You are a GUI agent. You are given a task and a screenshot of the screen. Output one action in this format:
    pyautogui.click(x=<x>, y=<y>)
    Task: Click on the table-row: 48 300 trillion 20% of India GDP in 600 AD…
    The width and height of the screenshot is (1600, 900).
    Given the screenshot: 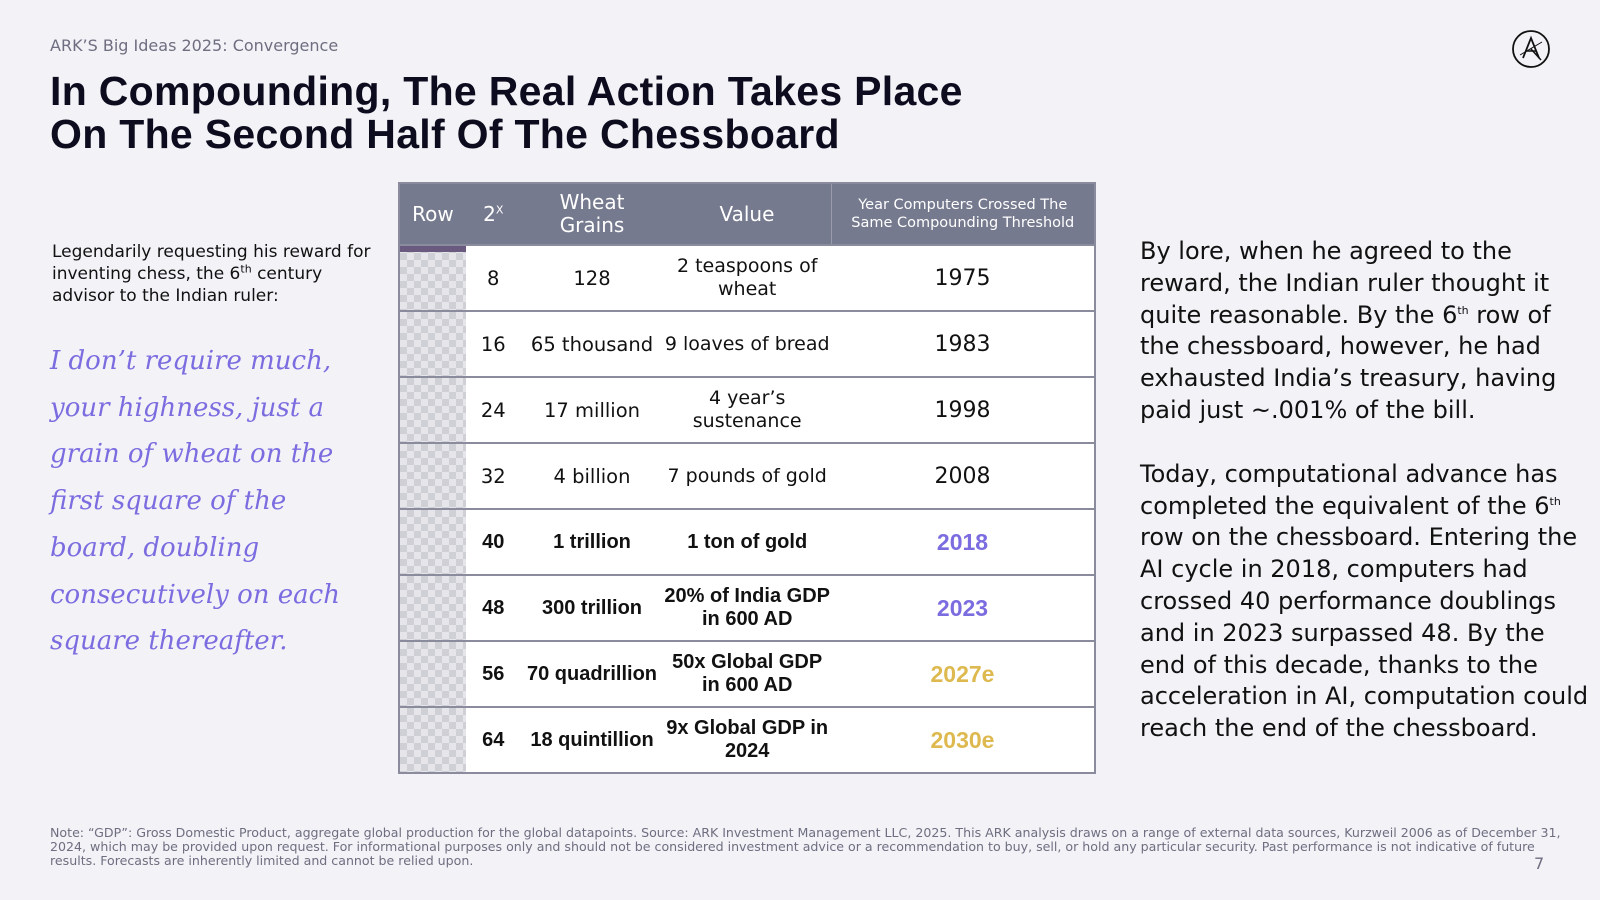 What is the action you would take?
    pyautogui.click(x=747, y=607)
    